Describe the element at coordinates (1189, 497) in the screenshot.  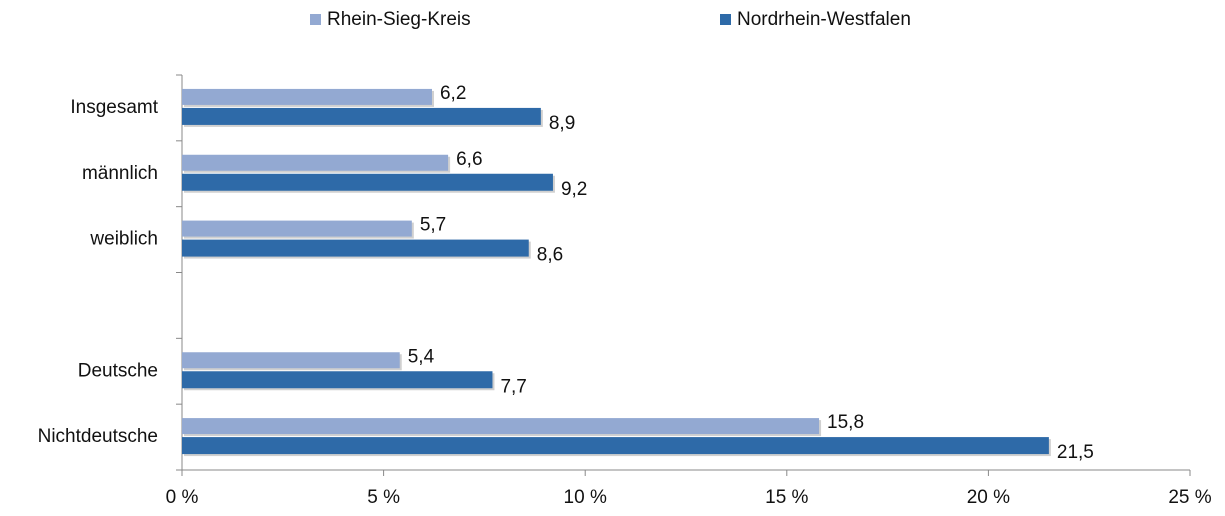
I see `x-tick-label: 25 %` at that location.